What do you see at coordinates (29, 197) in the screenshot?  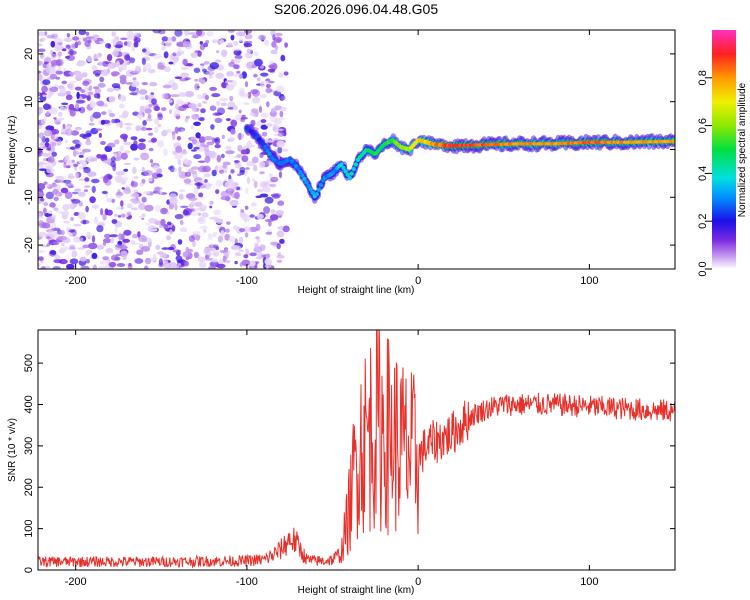 I see `spectrogram-y-tick-label: -10` at bounding box center [29, 197].